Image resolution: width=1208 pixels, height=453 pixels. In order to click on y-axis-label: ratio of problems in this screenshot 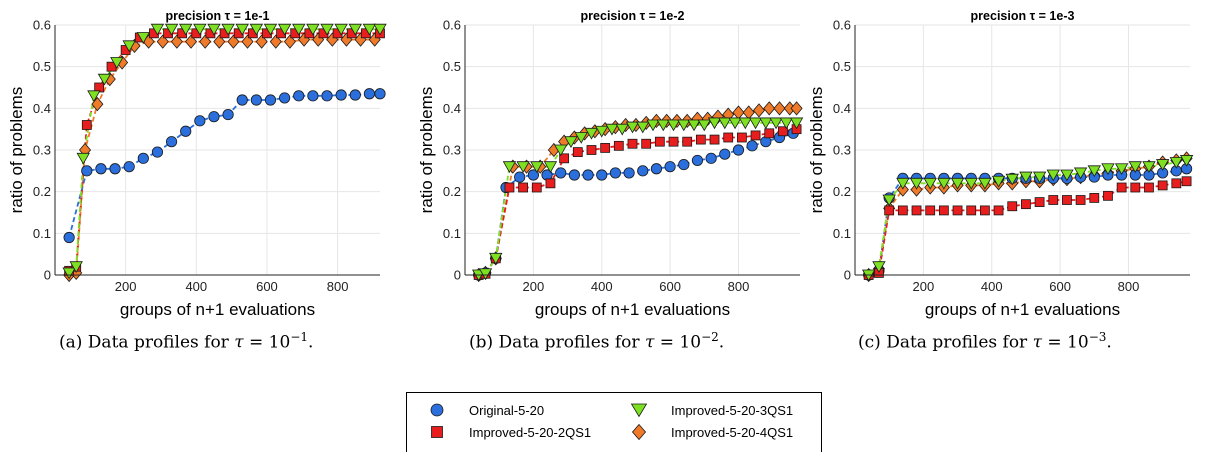, I will do `click(426, 150)`.